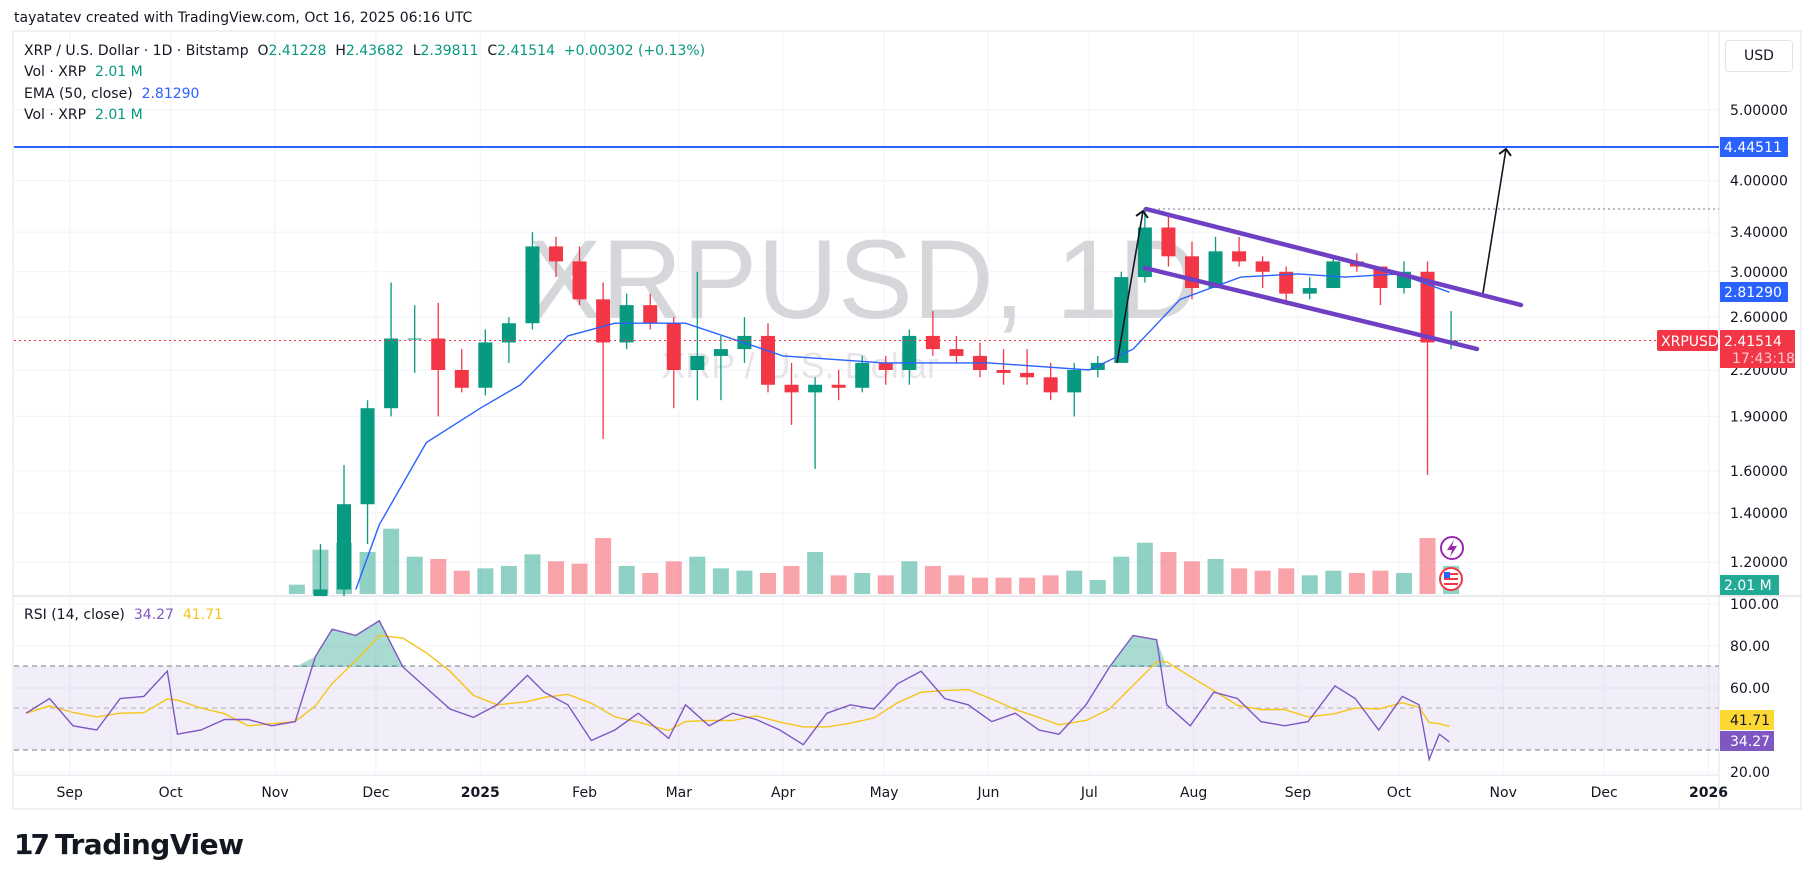 The width and height of the screenshot is (1814, 883). I want to click on price-tick-label: 1.20000, so click(1759, 563).